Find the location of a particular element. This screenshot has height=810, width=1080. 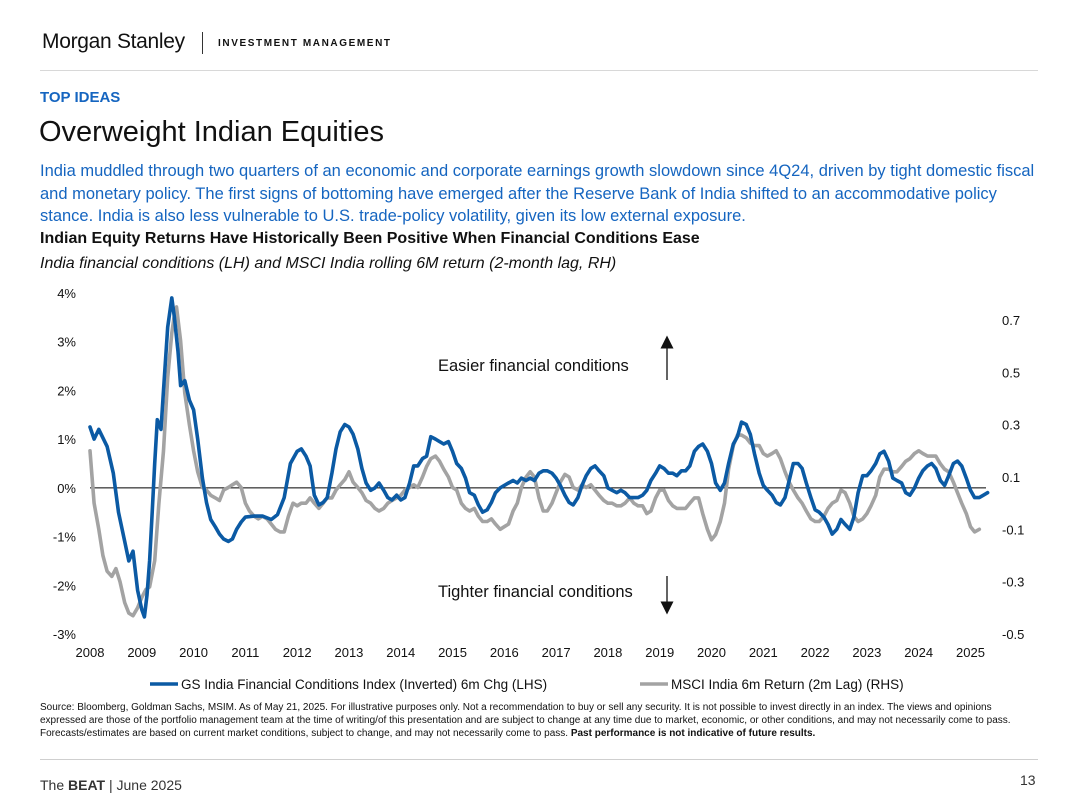

x-tick-label: 2020 is located at coordinates (711, 652).